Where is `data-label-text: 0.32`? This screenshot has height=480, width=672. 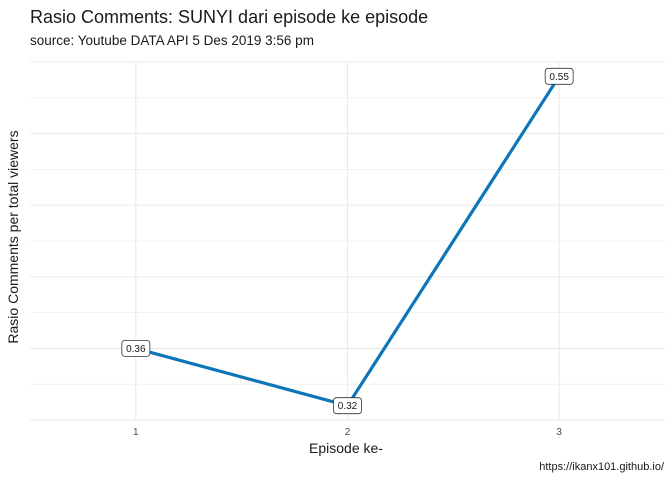
data-label-text: 0.32 is located at coordinates (348, 406).